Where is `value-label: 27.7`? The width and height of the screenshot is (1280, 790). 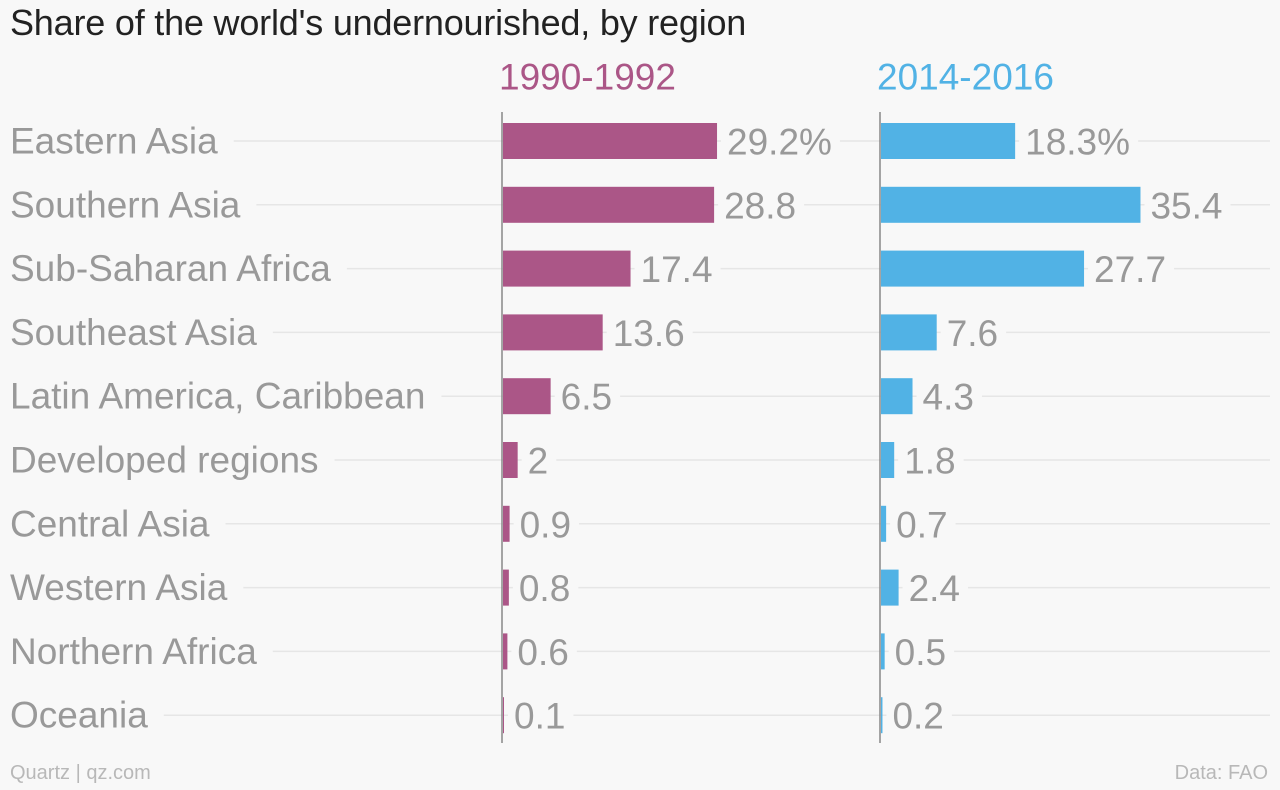 value-label: 27.7 is located at coordinates (1130, 269).